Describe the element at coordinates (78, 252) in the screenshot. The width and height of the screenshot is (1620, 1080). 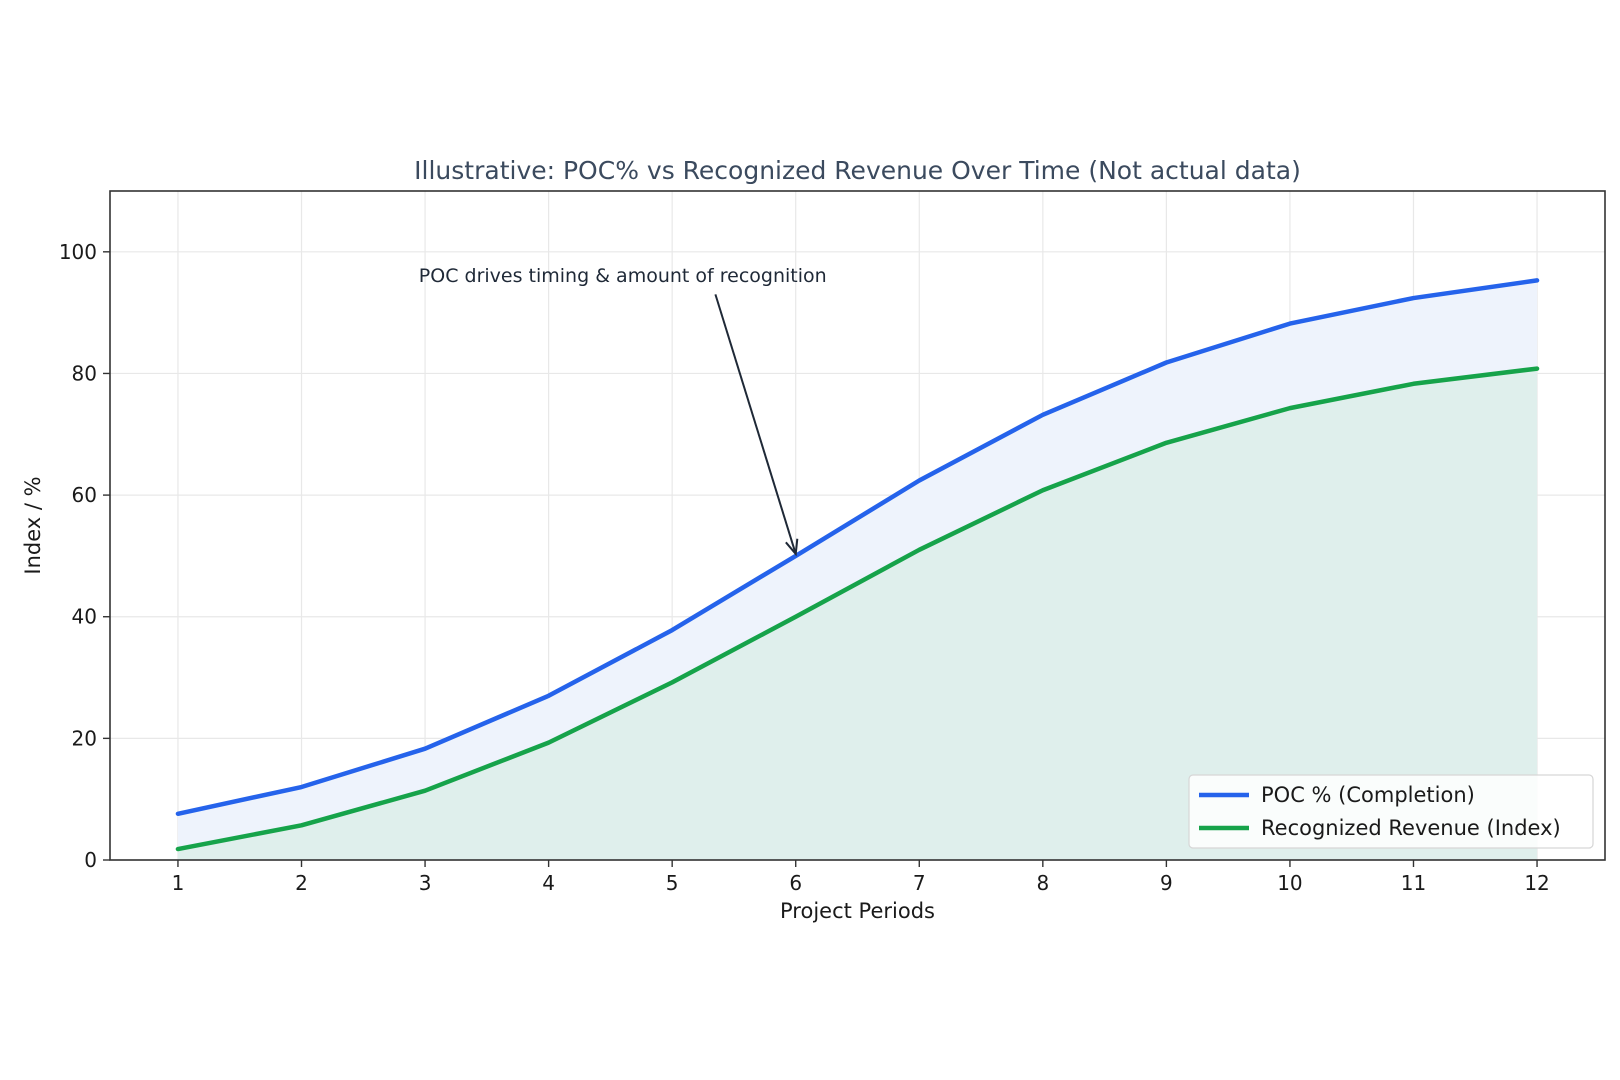
I see `y-tick-label: 100` at that location.